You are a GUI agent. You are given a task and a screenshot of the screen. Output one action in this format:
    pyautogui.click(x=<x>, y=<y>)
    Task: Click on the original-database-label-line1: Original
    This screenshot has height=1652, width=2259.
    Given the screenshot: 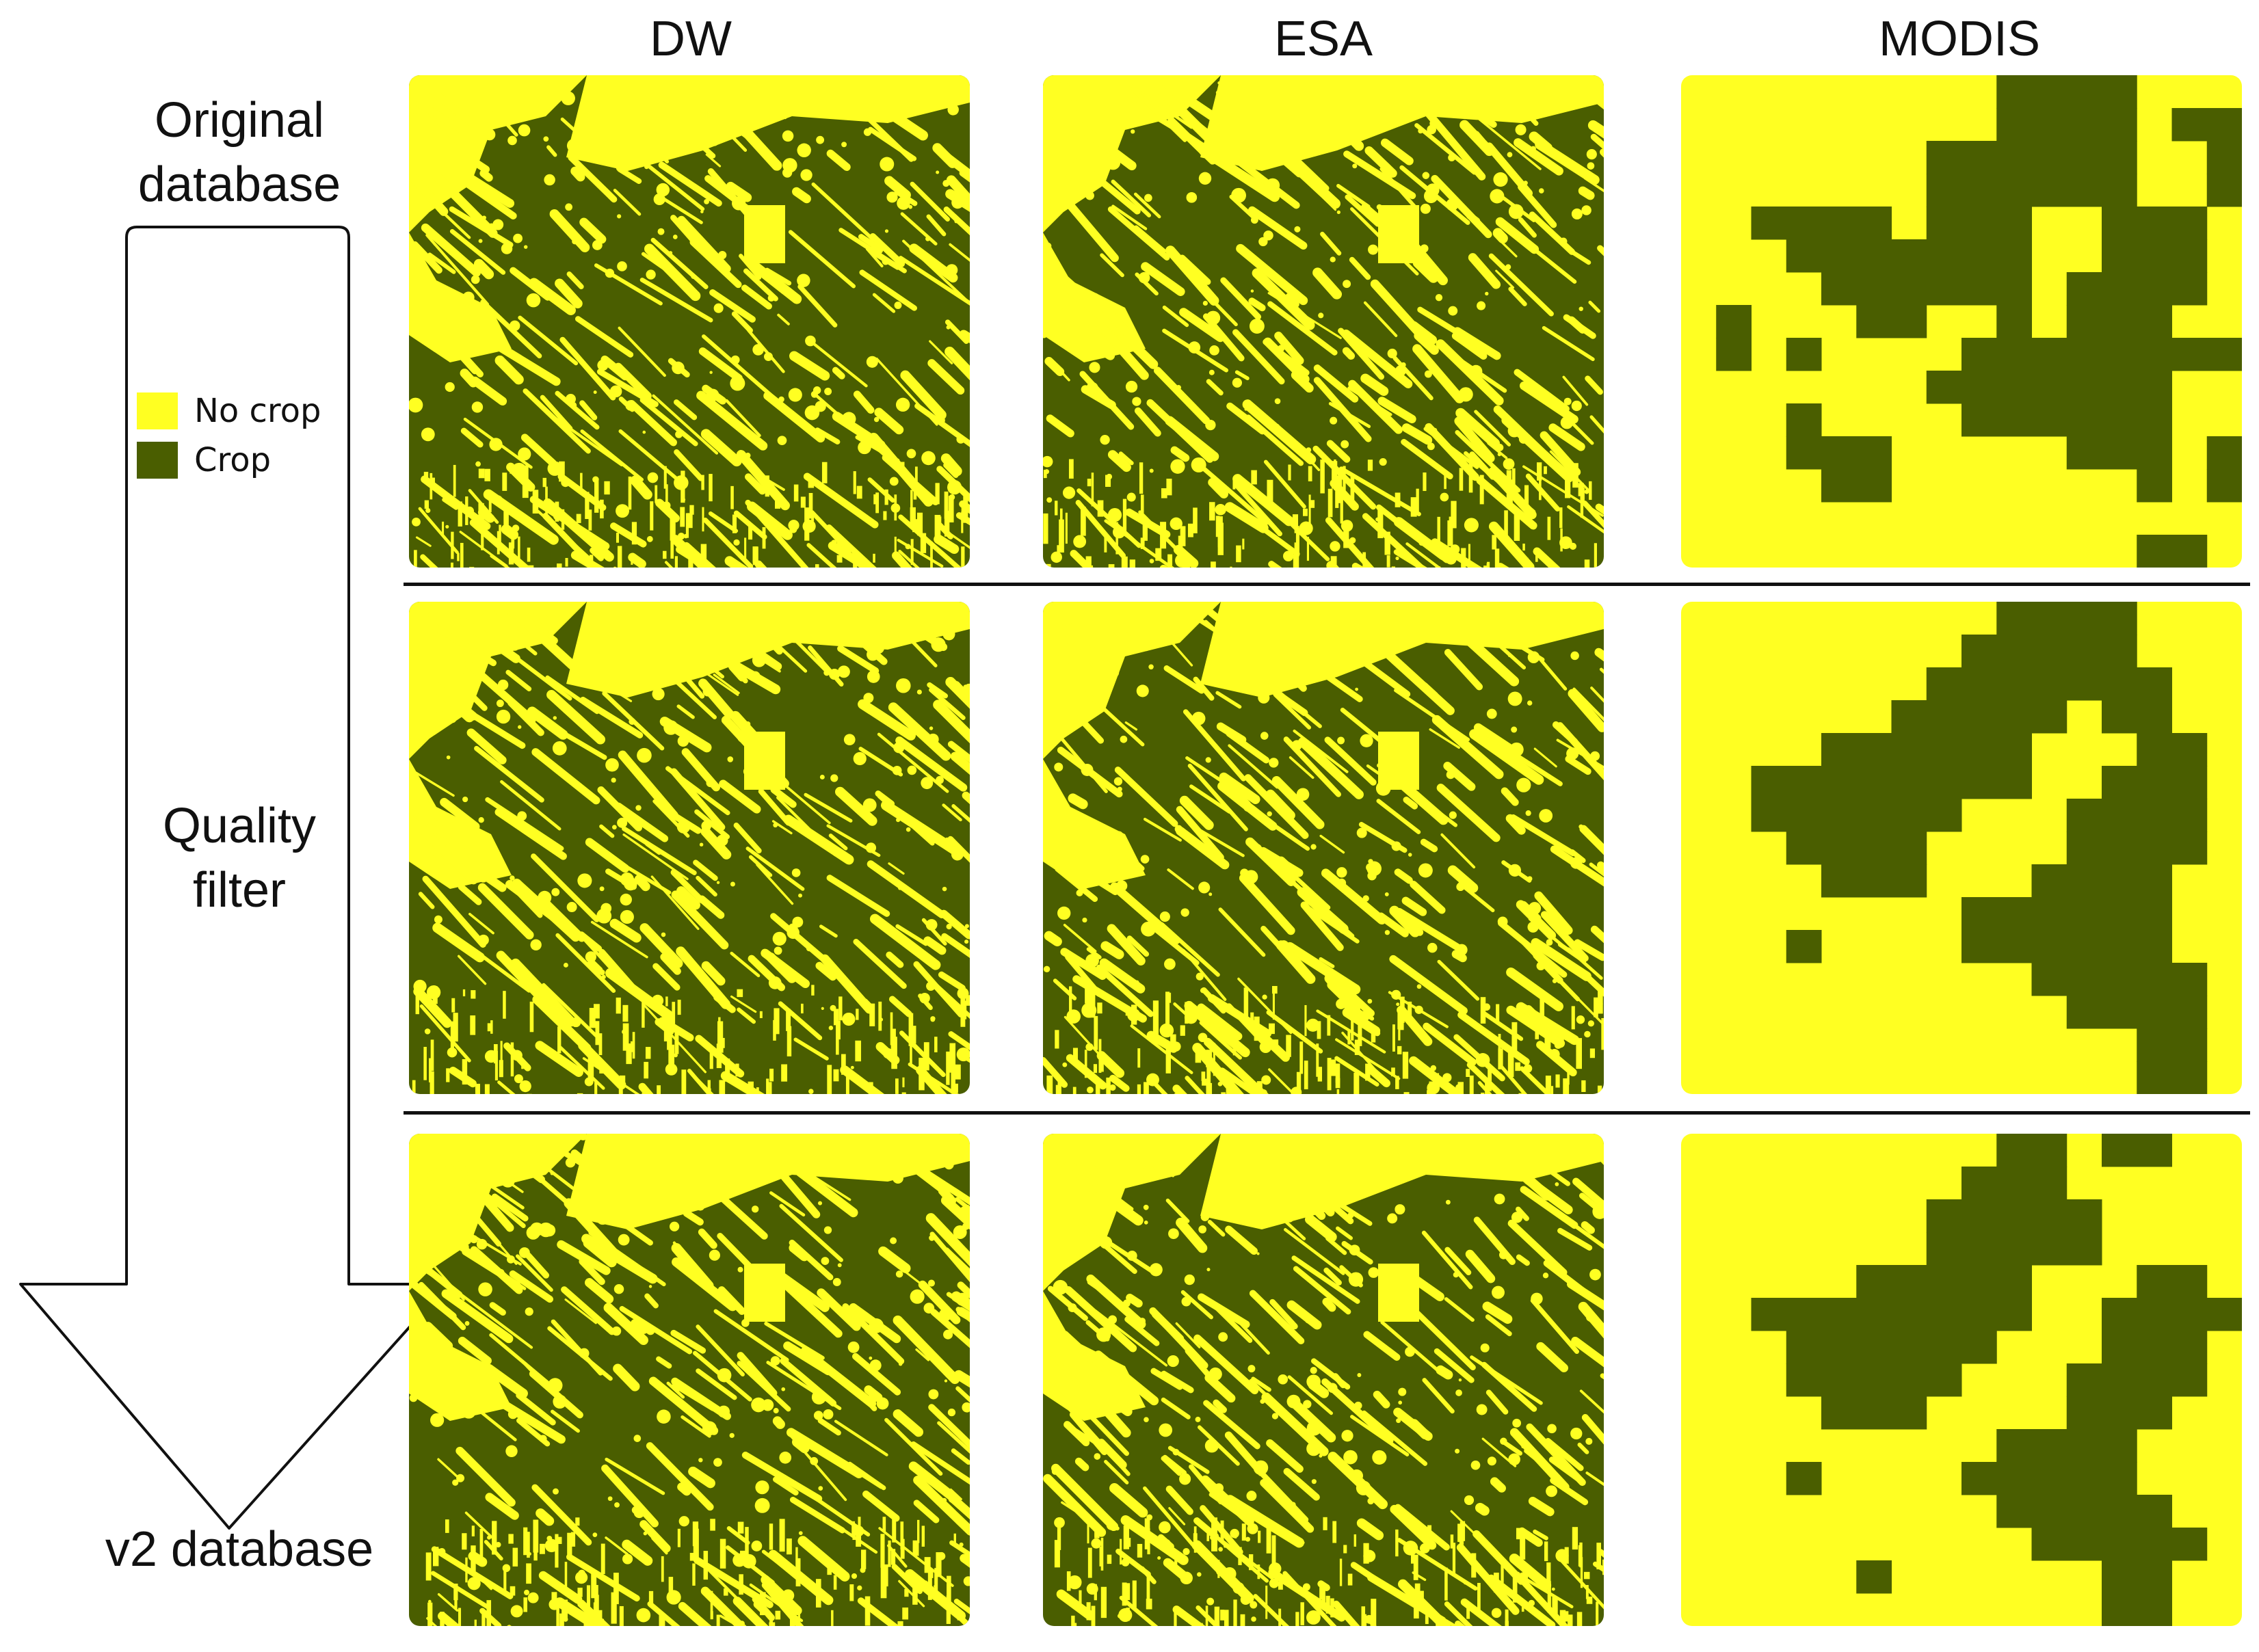 What is the action you would take?
    pyautogui.click(x=239, y=120)
    